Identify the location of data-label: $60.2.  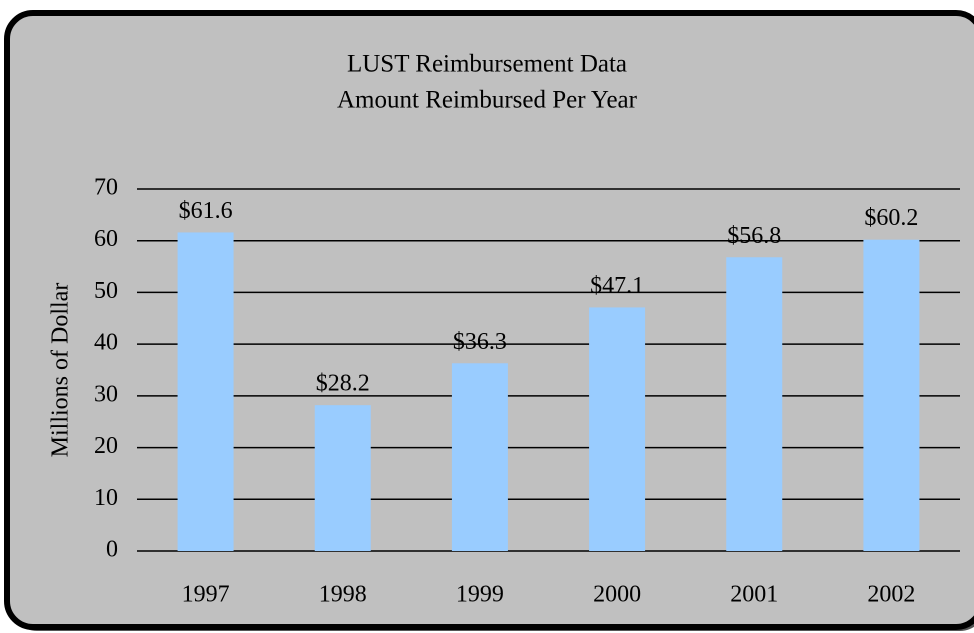
(891, 218).